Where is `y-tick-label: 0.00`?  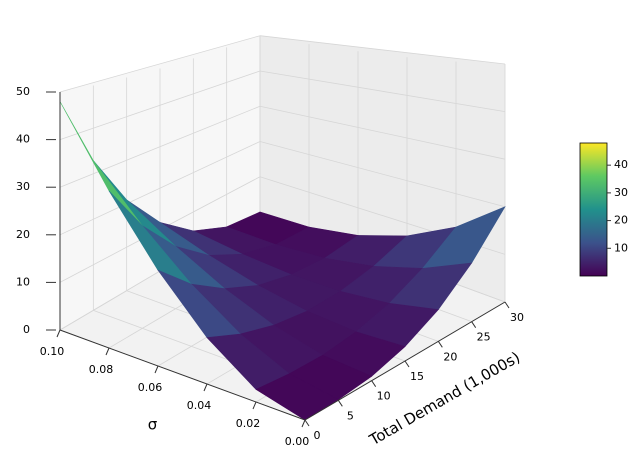
y-tick-label: 0.00 is located at coordinates (297, 441).